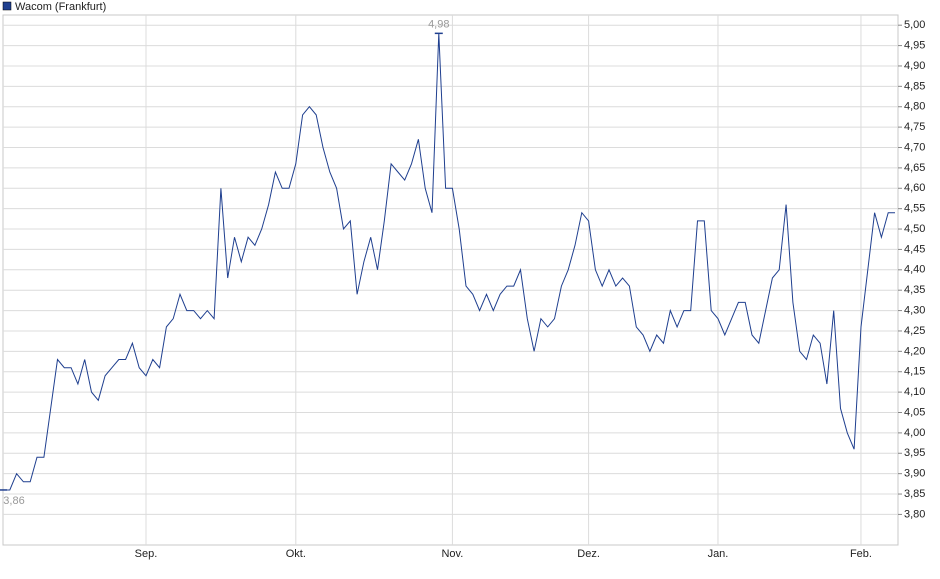 Image resolution: width=940 pixels, height=579 pixels. Describe the element at coordinates (914, 494) in the screenshot. I see `y-tick-label: 3,85` at that location.